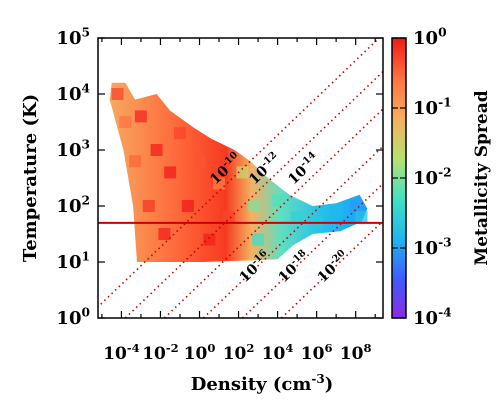 The image size is (500, 400). What do you see at coordinates (262, 383) in the screenshot?
I see `x-axis-label: Density (cm-3)` at bounding box center [262, 383].